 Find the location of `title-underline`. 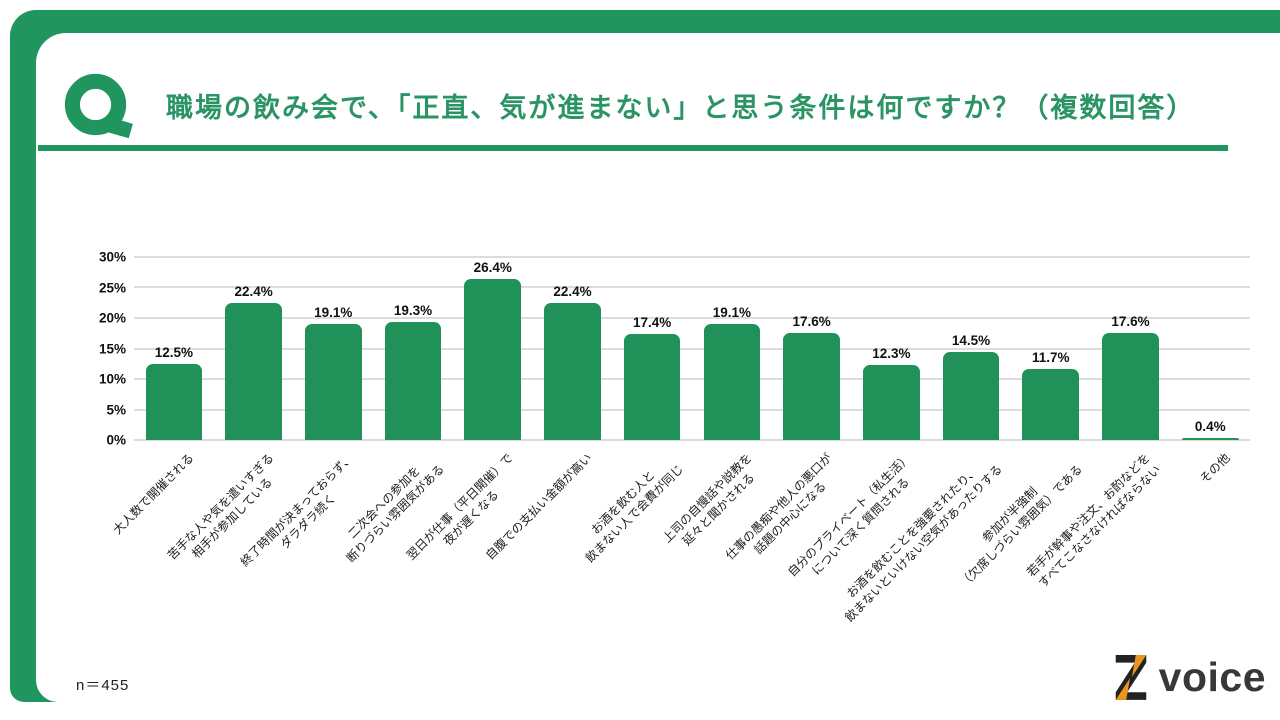

title-underline is located at coordinates (633, 148).